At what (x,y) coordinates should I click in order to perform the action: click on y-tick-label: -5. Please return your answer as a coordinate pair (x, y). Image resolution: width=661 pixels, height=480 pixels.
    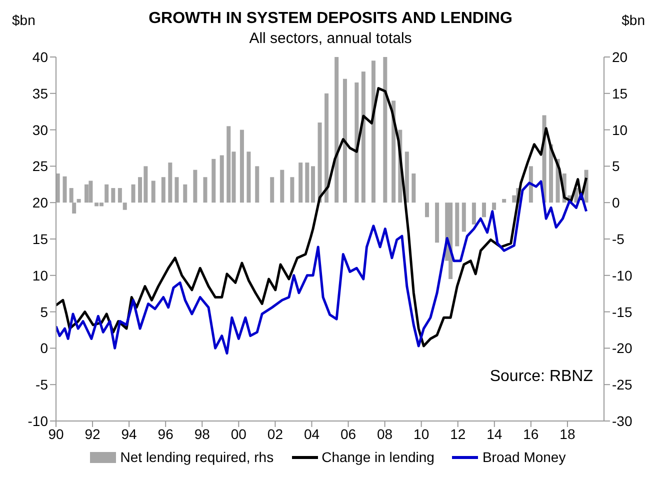
    Looking at the image, I should click on (42, 384).